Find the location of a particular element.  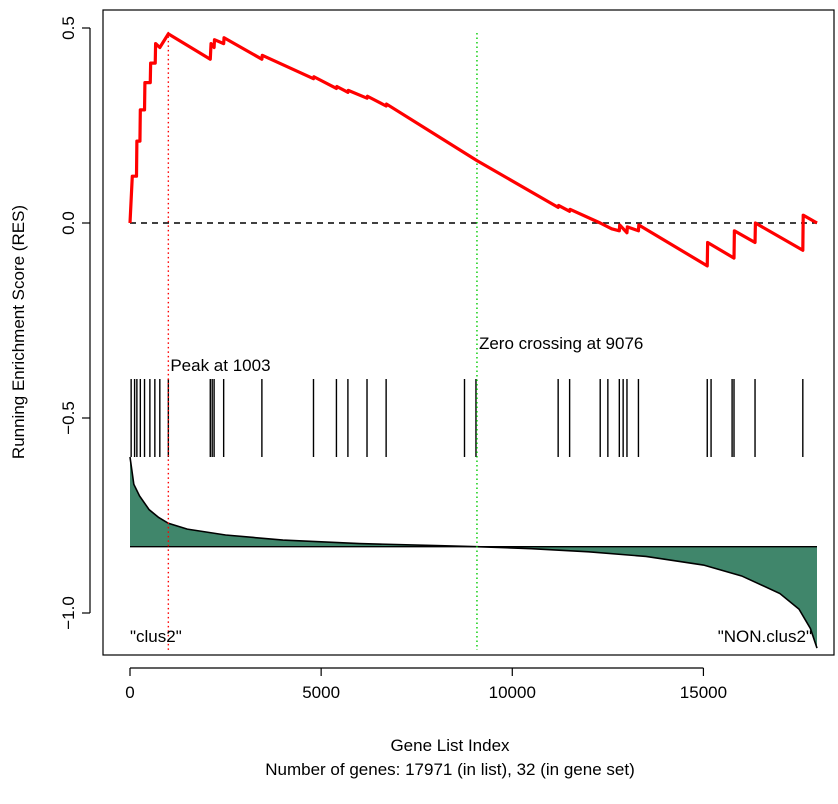

left-class-label: "clus2" is located at coordinates (156, 636).